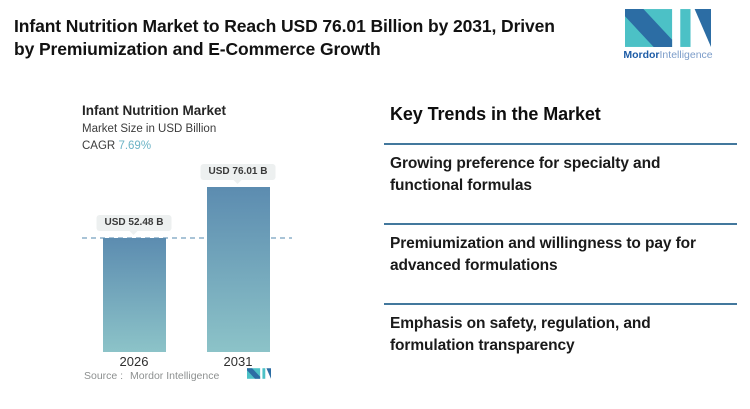 This screenshot has width=750, height=409. I want to click on logo-wordmark: MordorIntelligence, so click(668, 55).